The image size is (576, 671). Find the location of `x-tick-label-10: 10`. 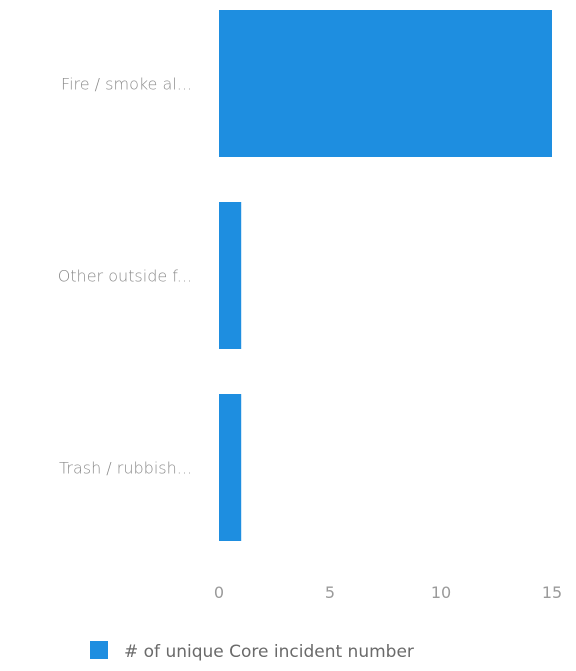

x-tick-label-10: 10 is located at coordinates (441, 592).